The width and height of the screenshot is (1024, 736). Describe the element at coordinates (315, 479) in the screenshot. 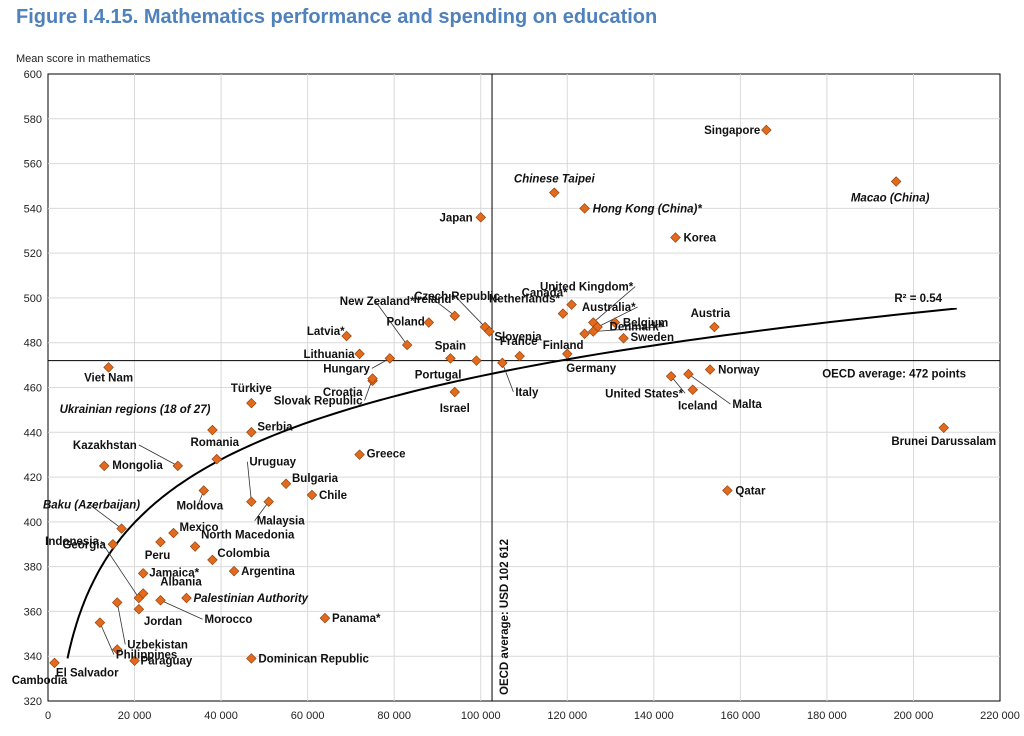

I see `point-label: Bulgaria` at that location.